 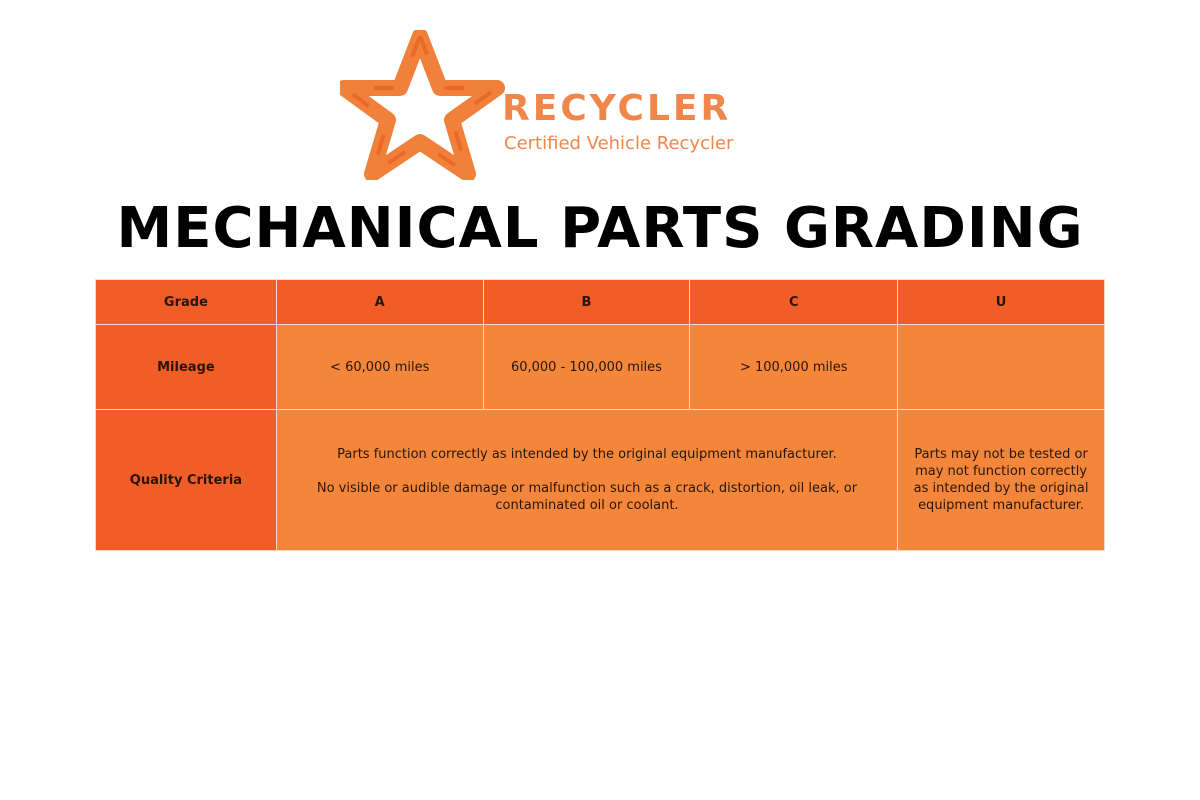 What do you see at coordinates (379, 367) in the screenshot?
I see `mileage-a: < 60,000 miles` at bounding box center [379, 367].